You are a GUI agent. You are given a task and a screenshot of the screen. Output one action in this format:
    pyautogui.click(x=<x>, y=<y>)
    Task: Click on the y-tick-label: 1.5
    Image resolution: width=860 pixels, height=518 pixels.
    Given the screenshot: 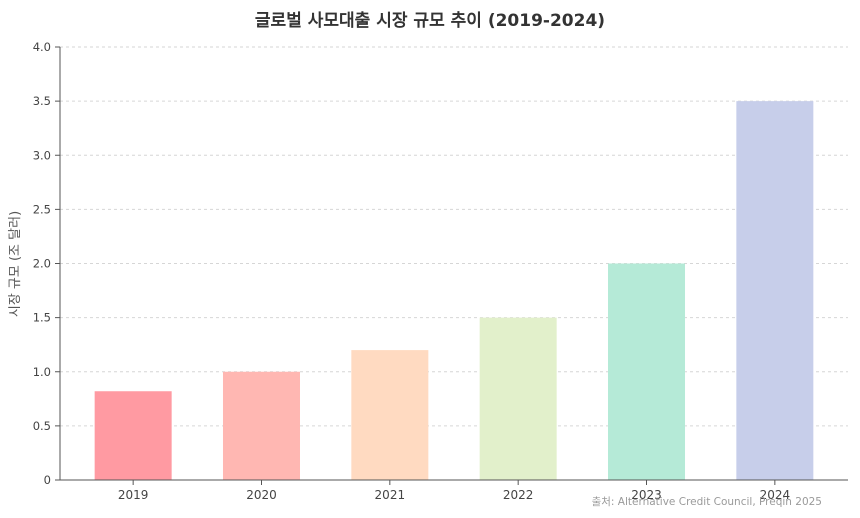 What is the action you would take?
    pyautogui.click(x=42, y=318)
    